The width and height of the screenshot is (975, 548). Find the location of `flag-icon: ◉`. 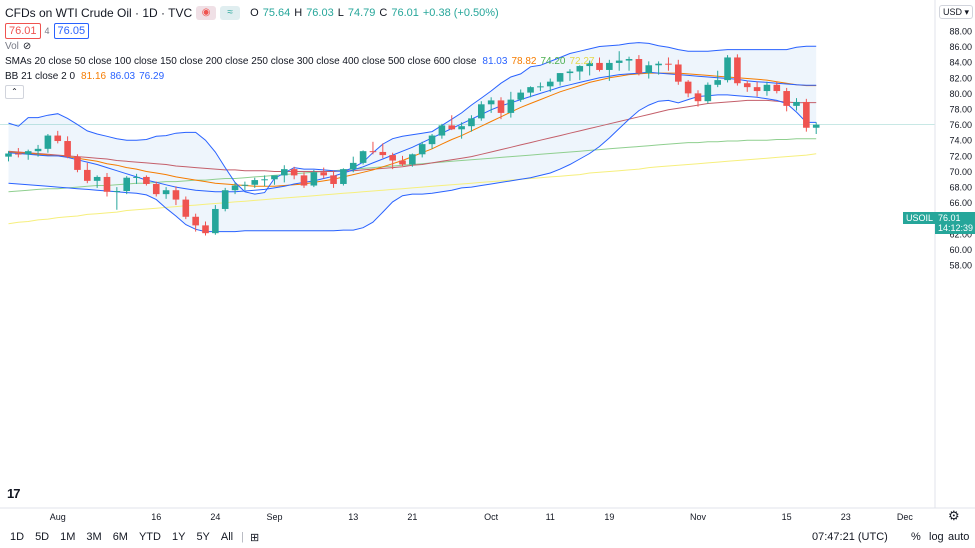

flag-icon: ◉ is located at coordinates (206, 13).